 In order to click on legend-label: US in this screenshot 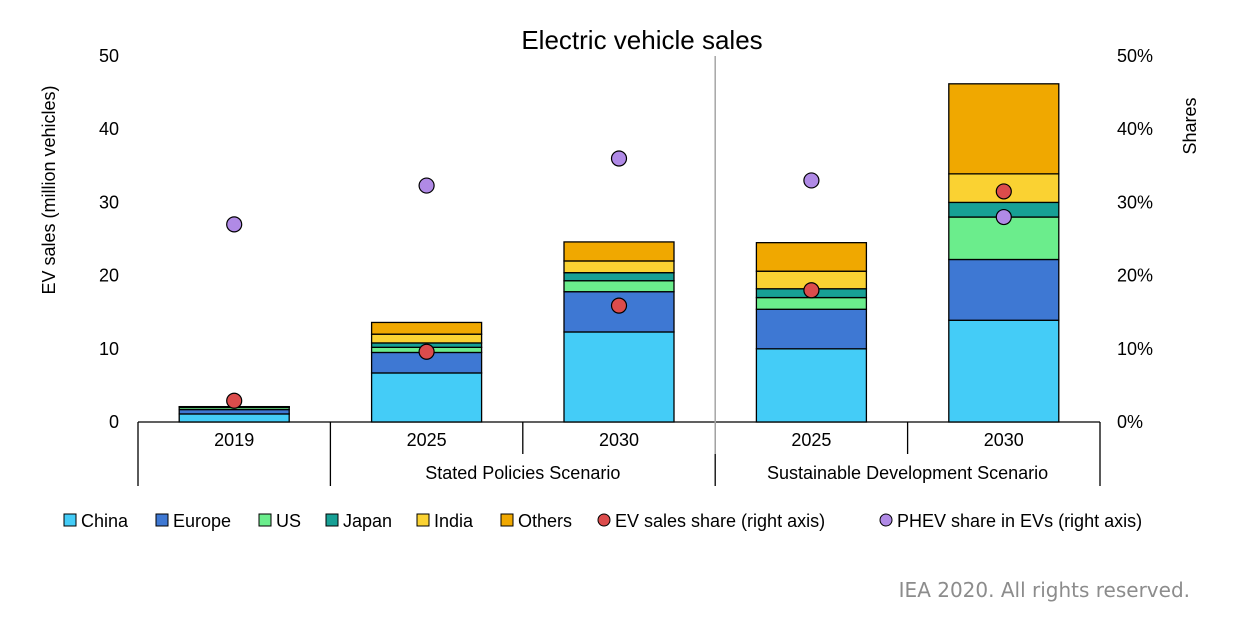, I will do `click(288, 521)`.